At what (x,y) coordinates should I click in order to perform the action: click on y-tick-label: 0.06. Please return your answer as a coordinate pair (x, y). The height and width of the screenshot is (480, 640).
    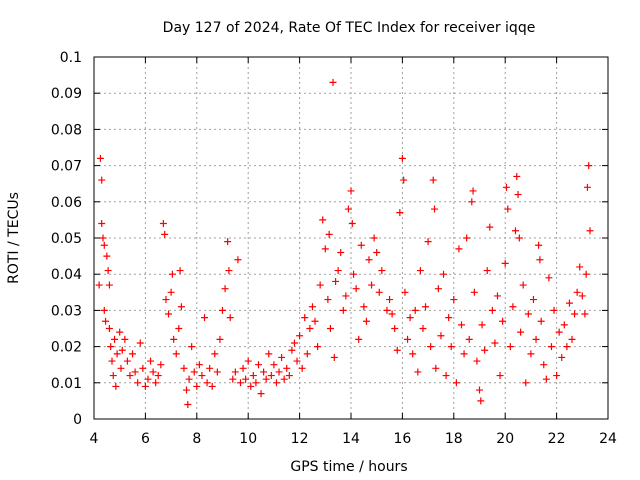
    Looking at the image, I should click on (66, 203).